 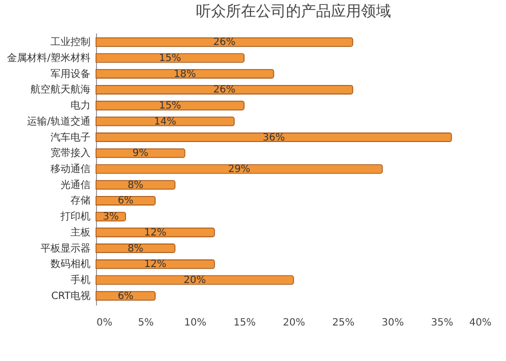 I want to click on y-tick-label: 宽带接入, so click(x=70, y=153).